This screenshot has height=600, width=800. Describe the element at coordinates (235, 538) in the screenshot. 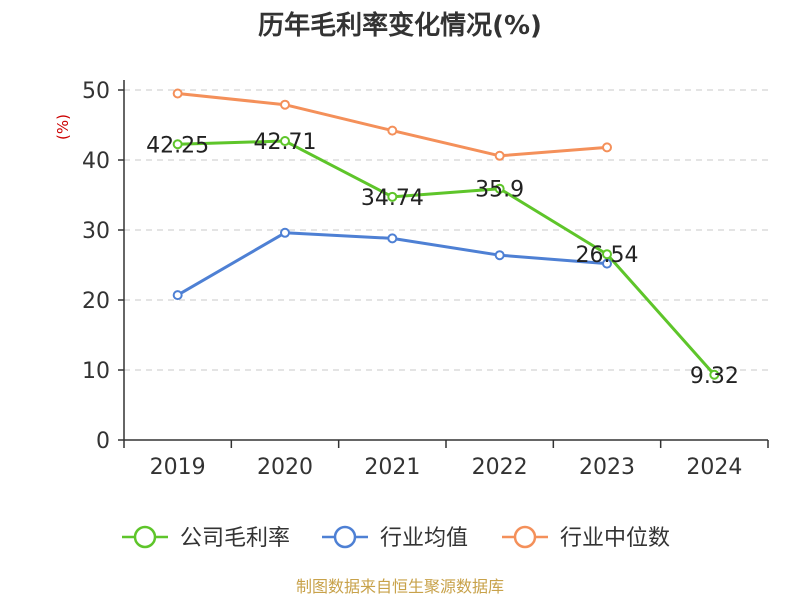

I see `legend-label: 公司毛利率` at that location.